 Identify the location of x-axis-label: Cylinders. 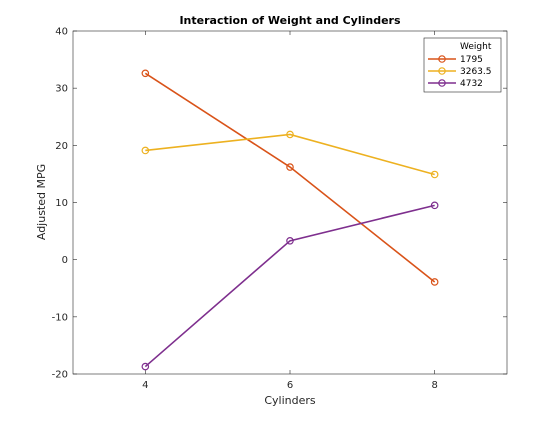
(290, 400).